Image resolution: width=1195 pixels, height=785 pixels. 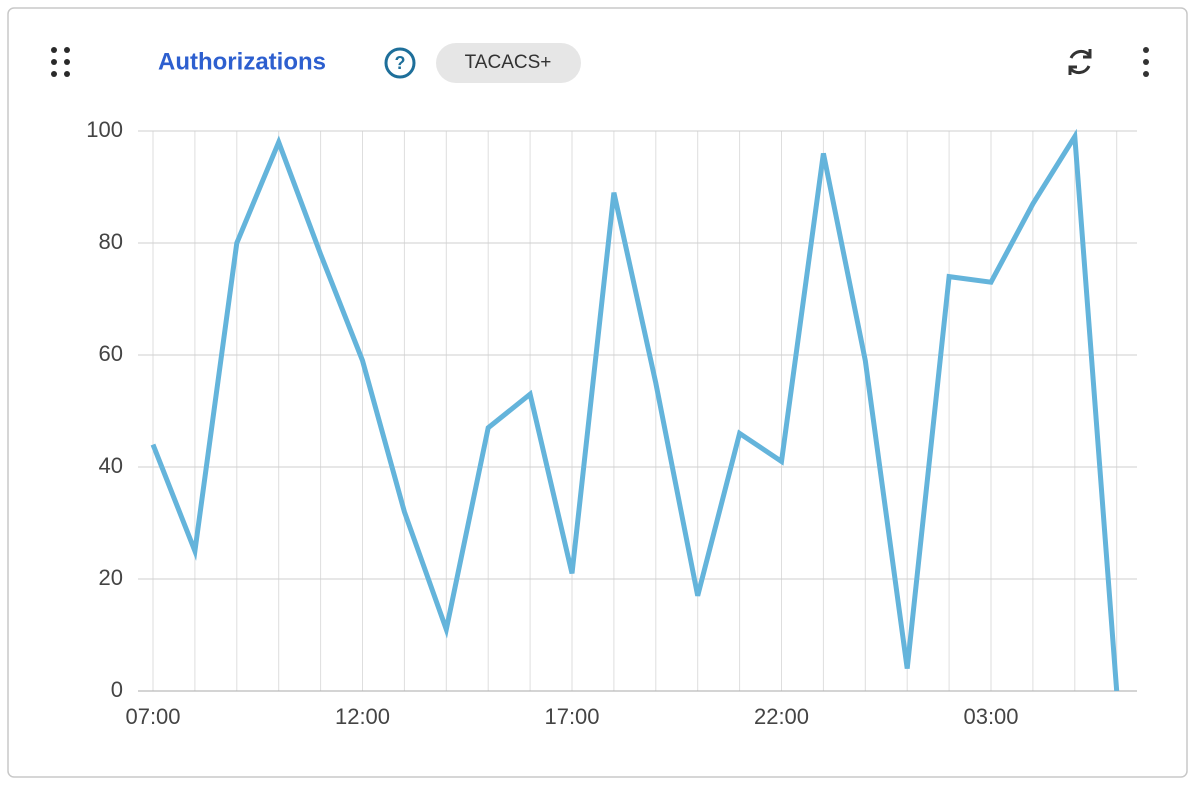 What do you see at coordinates (781, 716) in the screenshot?
I see `x-tick-label: 22:00` at bounding box center [781, 716].